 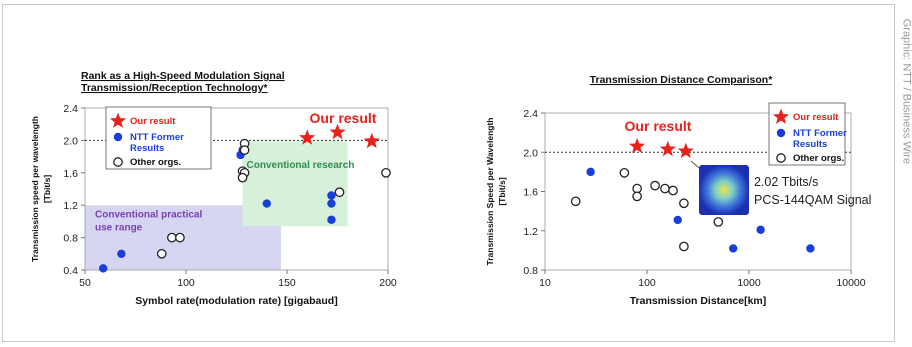 What do you see at coordinates (236, 301) in the screenshot?
I see `x-axis-label: Symbol rate(modulation rate) [gigabaud]` at bounding box center [236, 301].